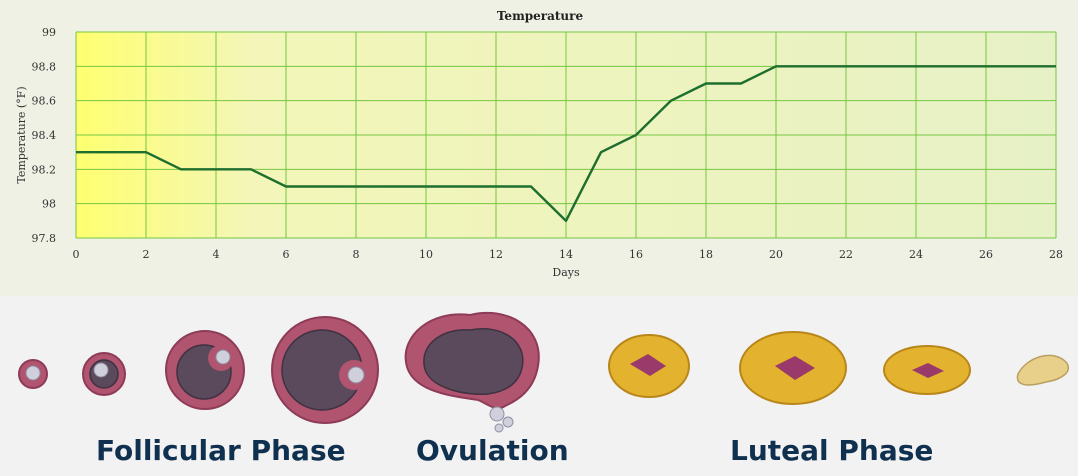 This screenshot has width=1078, height=476. Describe the element at coordinates (76, 254) in the screenshot. I see `x-tick-label: 0` at that location.